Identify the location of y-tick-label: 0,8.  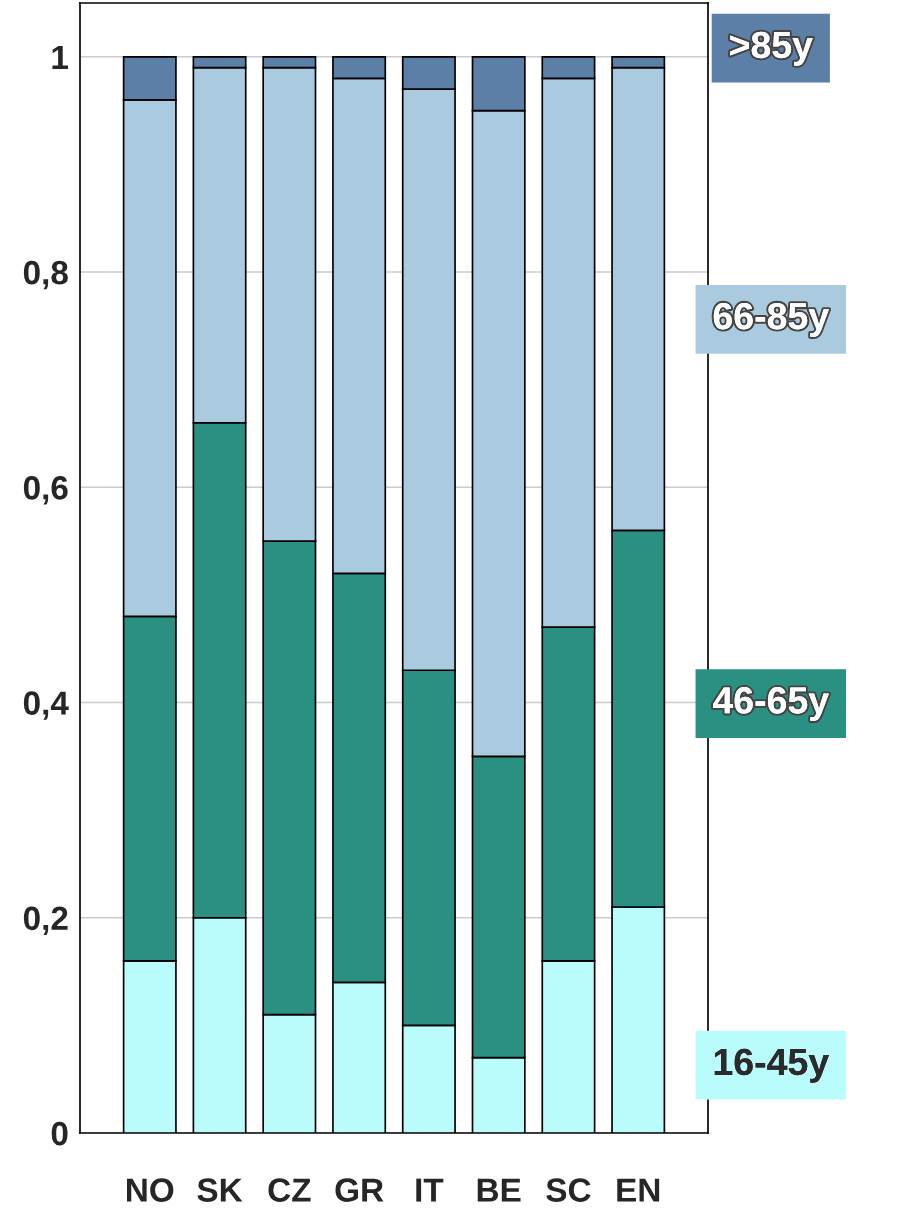
(45, 275).